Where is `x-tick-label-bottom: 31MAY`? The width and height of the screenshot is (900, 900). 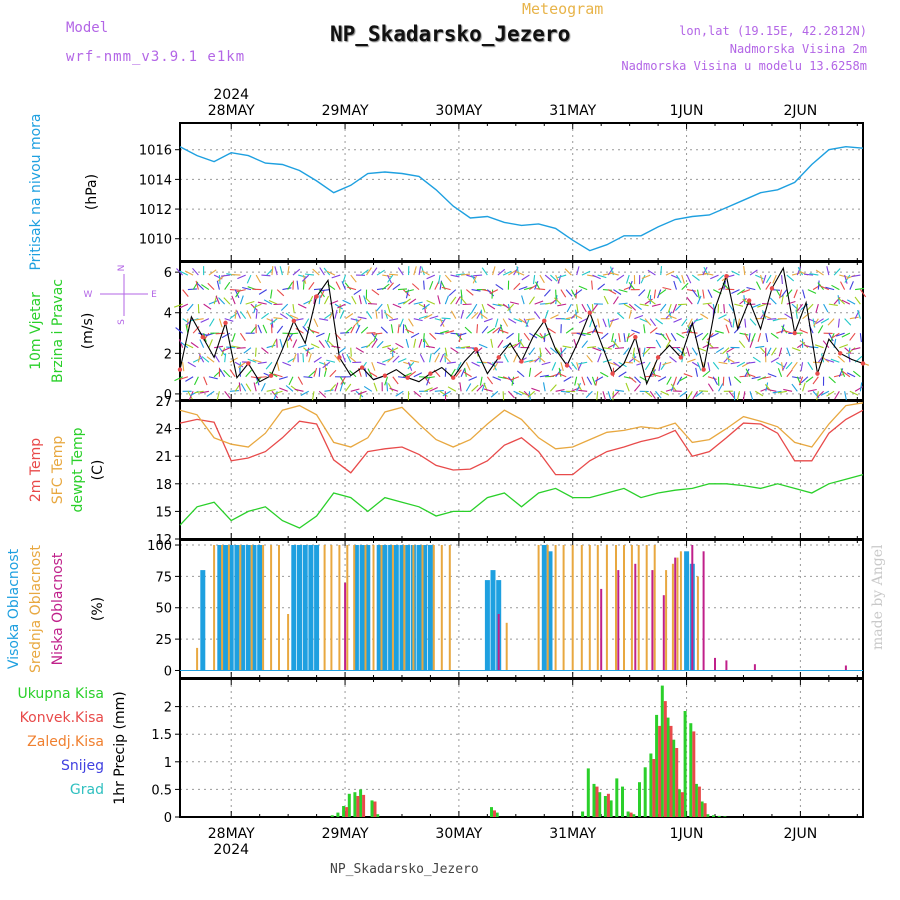
x-tick-label-bottom: 31MAY is located at coordinates (572, 834).